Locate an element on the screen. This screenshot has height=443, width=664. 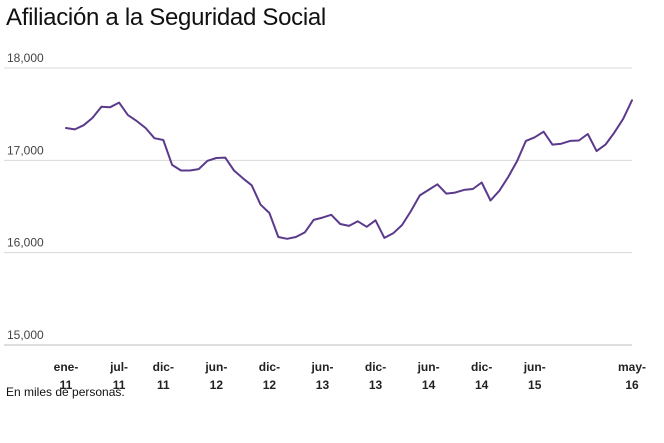
x-tick-label: jun-12 is located at coordinates (215, 376).